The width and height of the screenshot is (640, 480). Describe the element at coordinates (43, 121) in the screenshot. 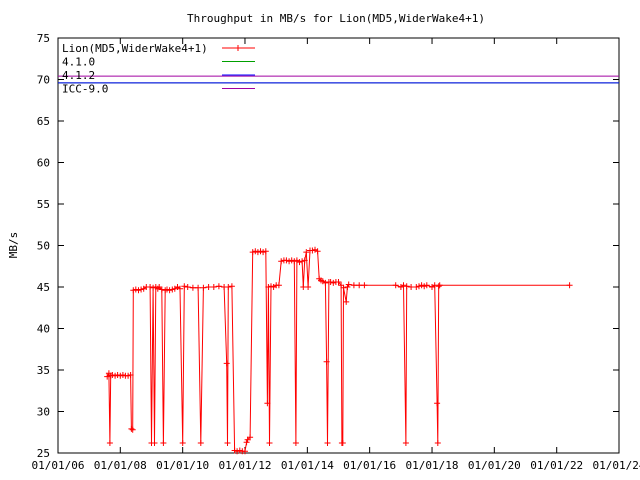

I see `y-tick-label: 65` at that location.